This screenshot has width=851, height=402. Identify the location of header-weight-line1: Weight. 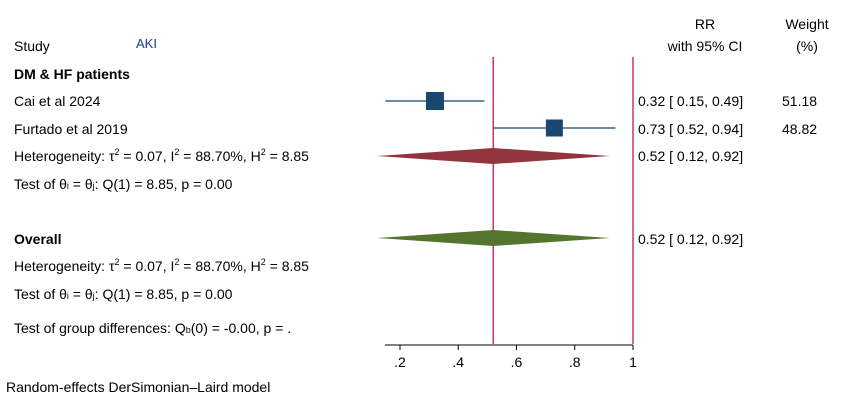
(807, 24).